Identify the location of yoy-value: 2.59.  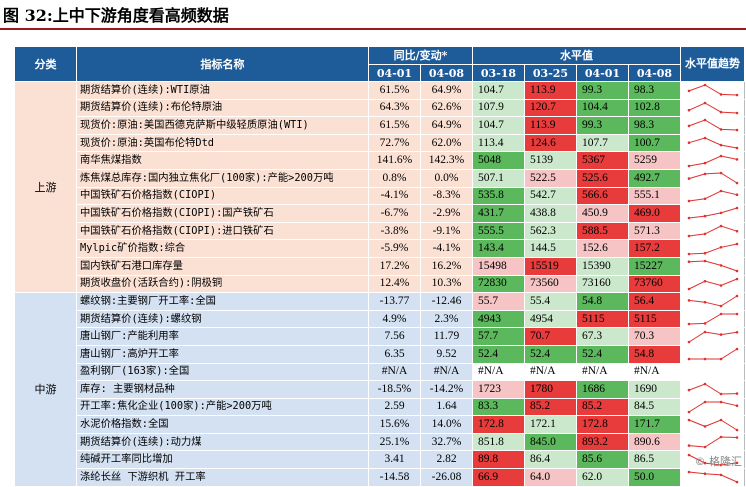
(395, 407).